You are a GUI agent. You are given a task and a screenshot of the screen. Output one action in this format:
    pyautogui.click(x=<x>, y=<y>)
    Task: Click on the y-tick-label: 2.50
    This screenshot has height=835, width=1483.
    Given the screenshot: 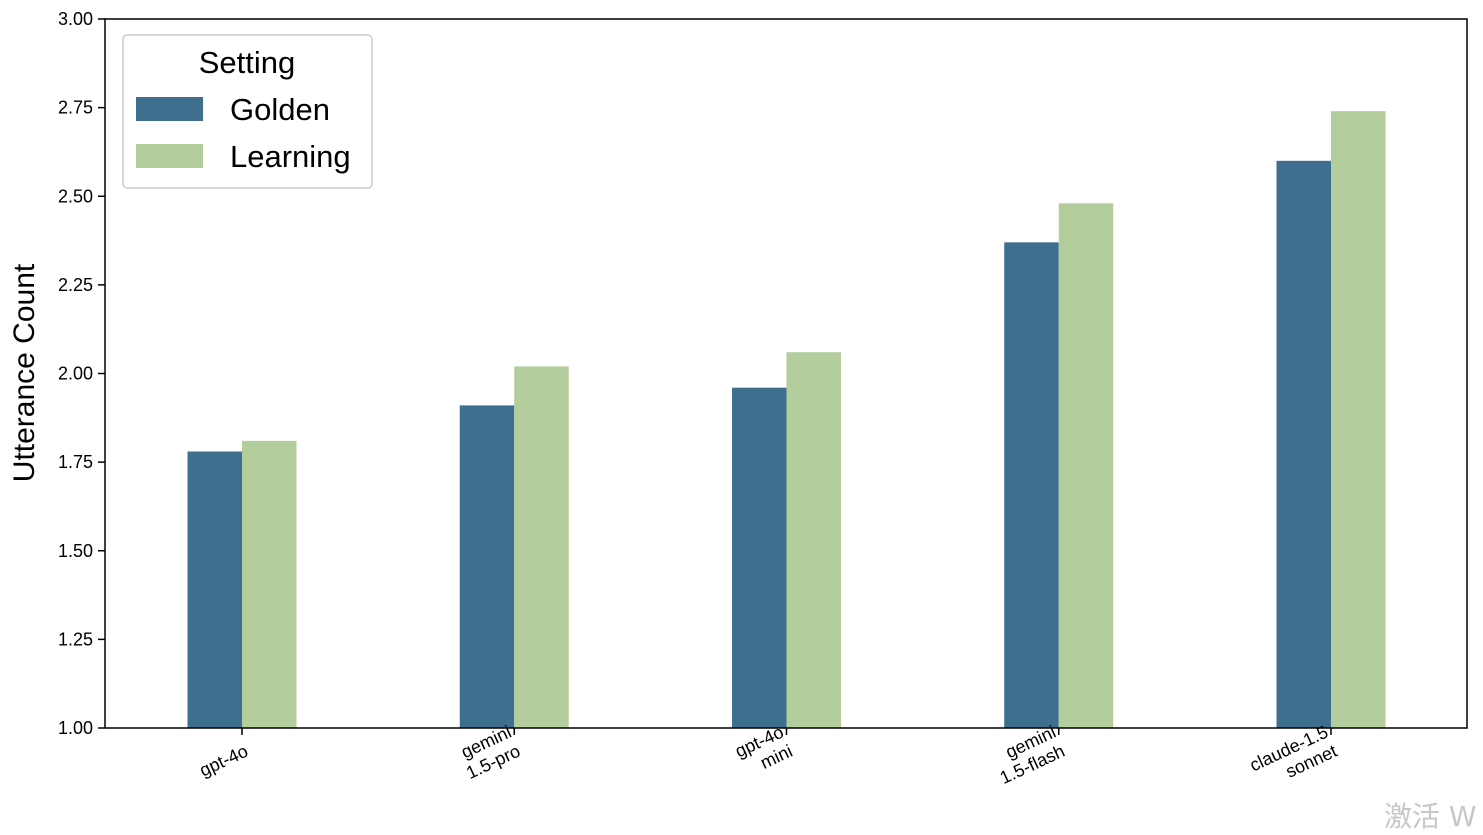 What is the action you would take?
    pyautogui.click(x=75, y=196)
    